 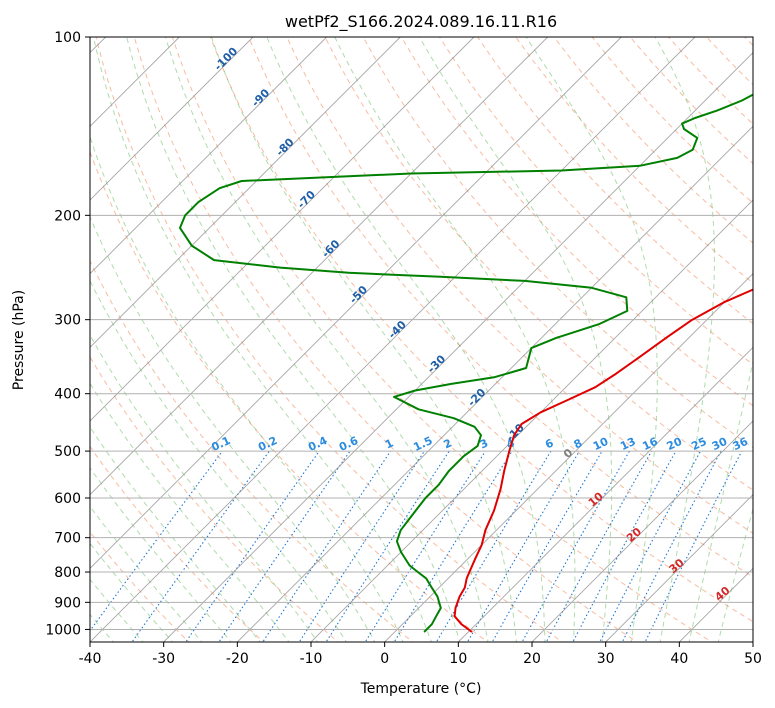 What do you see at coordinates (532, 659) in the screenshot?
I see `x-tick-label: 20` at bounding box center [532, 659].